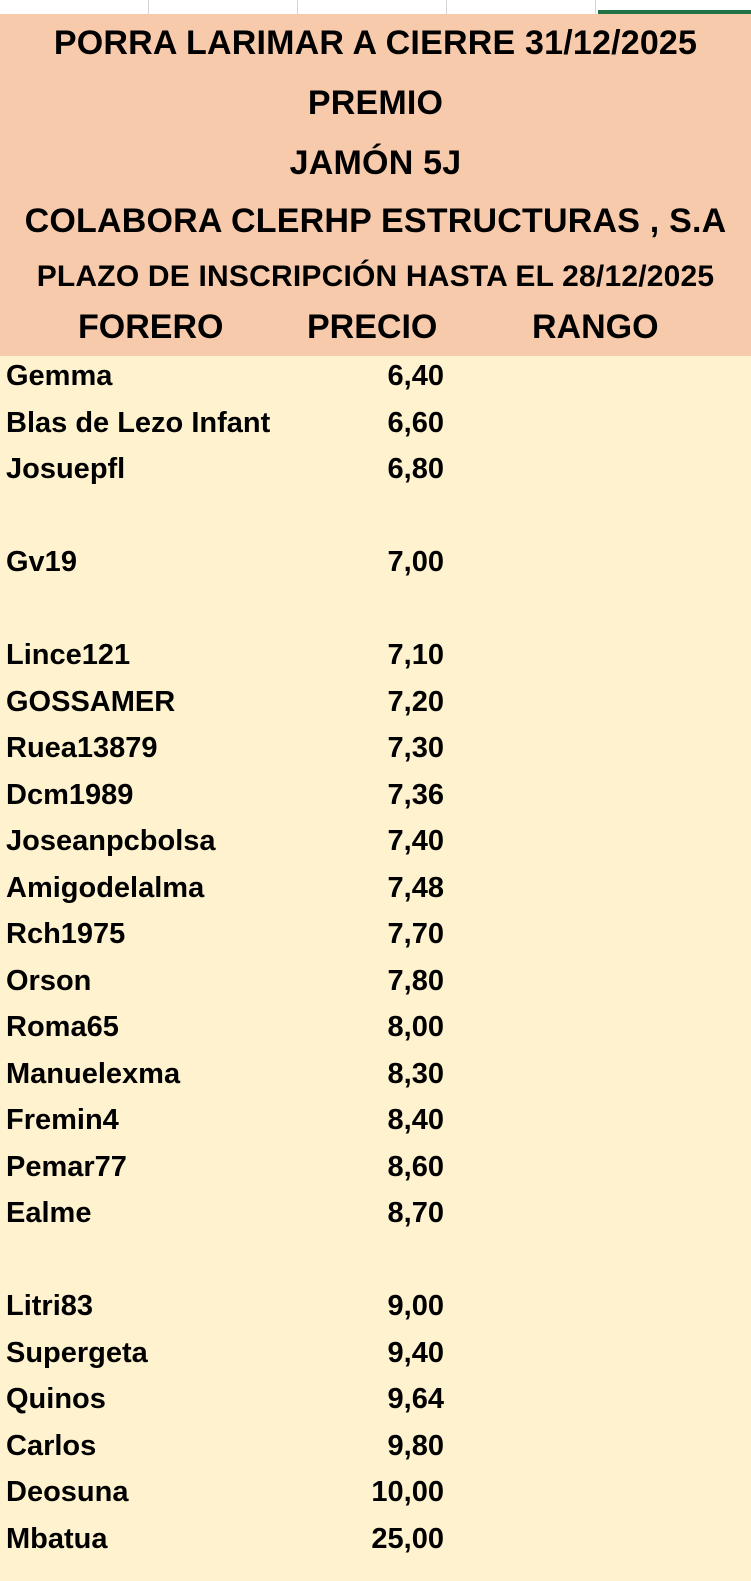 The height and width of the screenshot is (1581, 751). What do you see at coordinates (415, 1120) in the screenshot?
I see `cell-precio: 8,40` at bounding box center [415, 1120].